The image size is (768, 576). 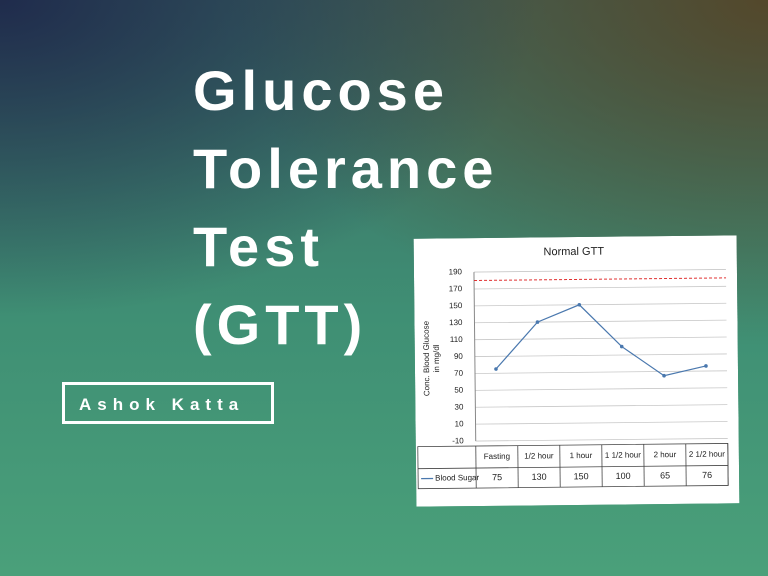 I want to click on y-tick-label: 90, so click(x=459, y=356).